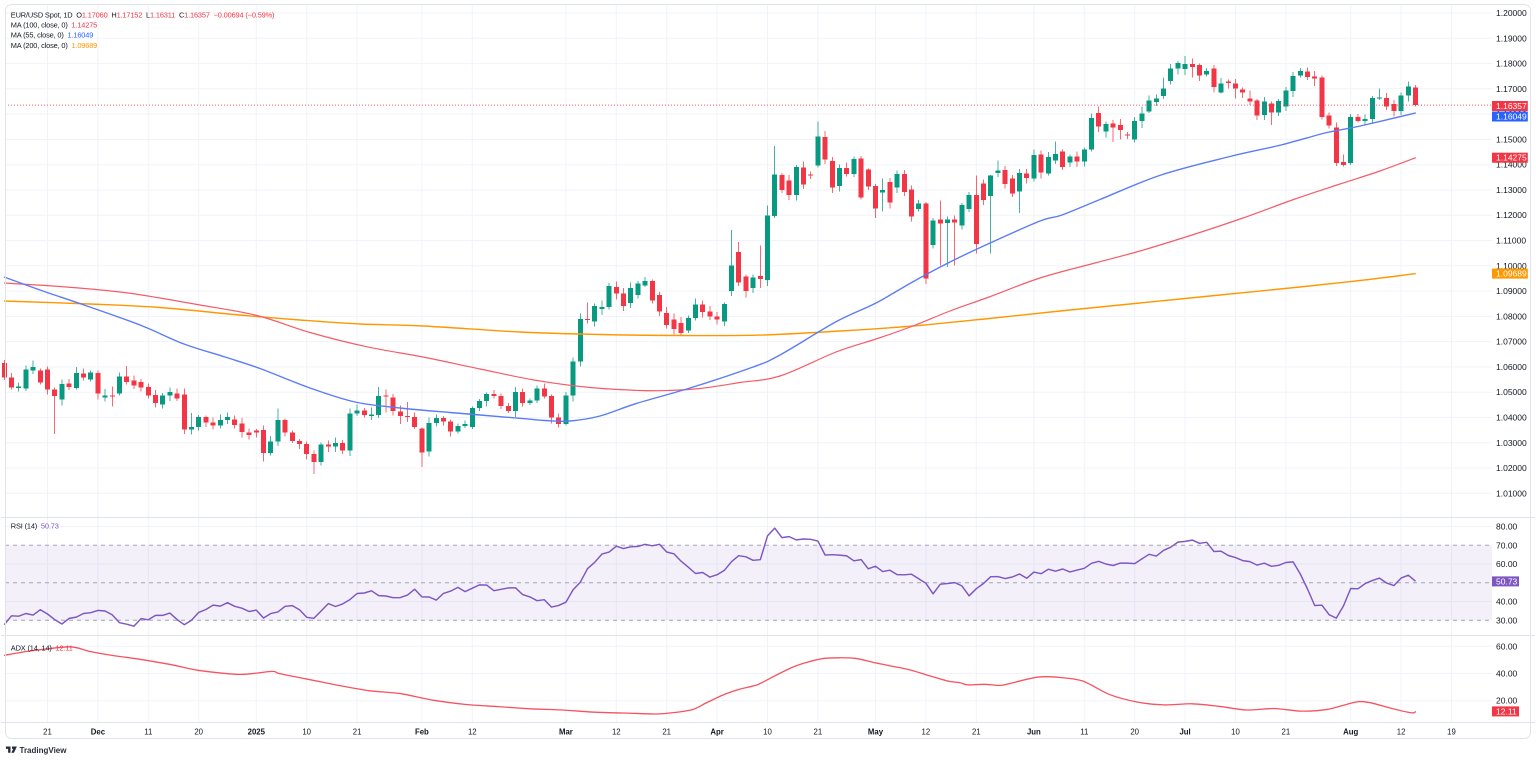 This screenshot has height=760, width=1536. I want to click on svg-text: 1.14275, so click(1511, 158).